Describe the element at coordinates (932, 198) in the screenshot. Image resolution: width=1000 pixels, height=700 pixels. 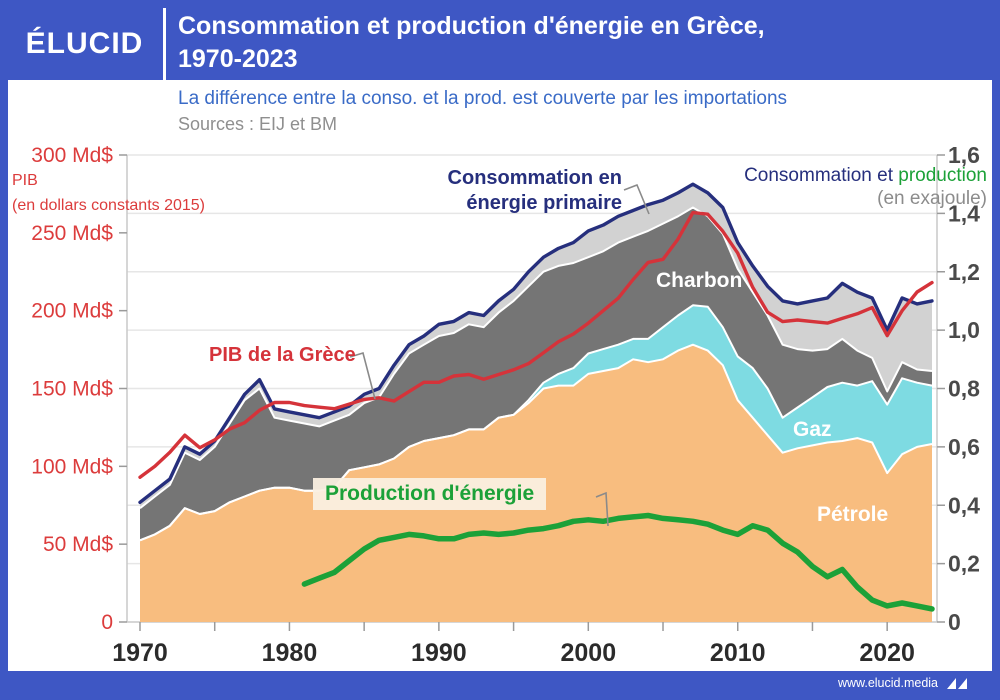
I see `legend-unit: (en exajoule)` at that location.